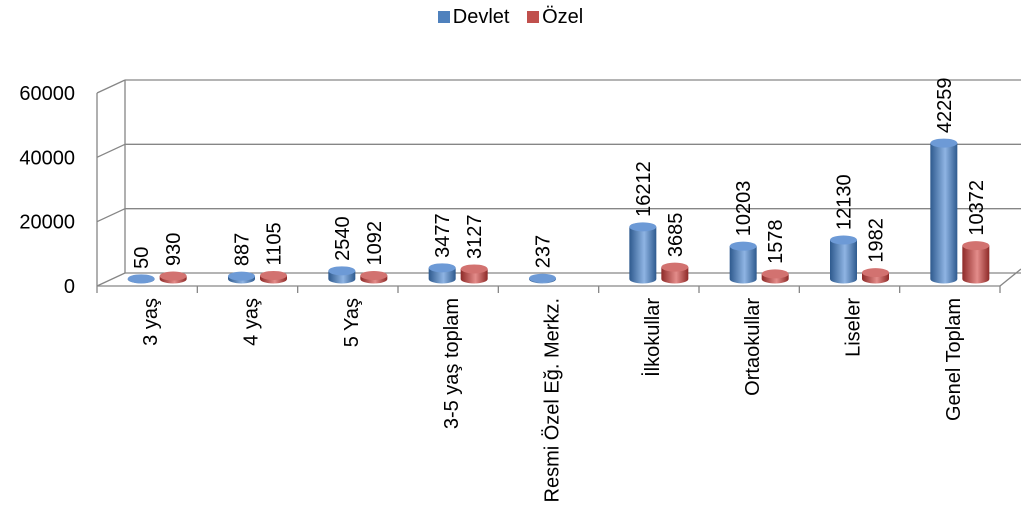 Image resolution: width=1021 pixels, height=528 pixels. What do you see at coordinates (544, 251) in the screenshot?
I see `data-label: 237` at bounding box center [544, 251].